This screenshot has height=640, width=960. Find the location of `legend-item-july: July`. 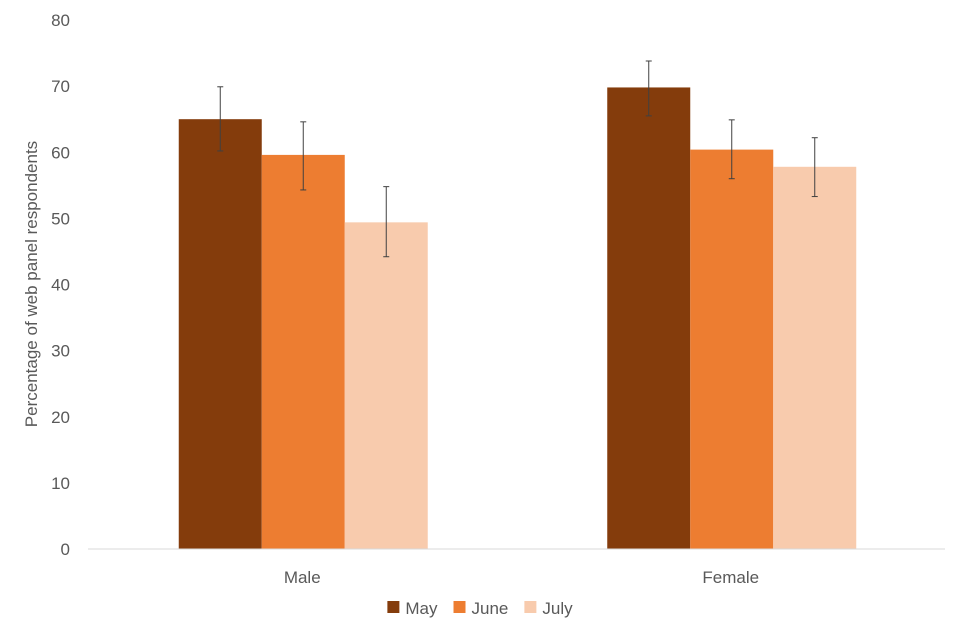

legend-item-july: July is located at coordinates (548, 608).